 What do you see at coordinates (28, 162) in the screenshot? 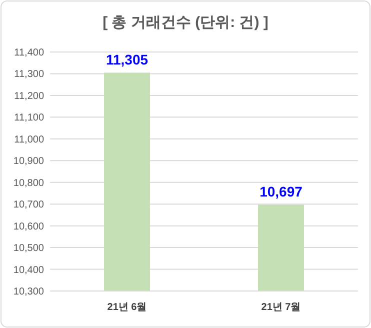
I see `y-tick-label: 10,900` at bounding box center [28, 162].